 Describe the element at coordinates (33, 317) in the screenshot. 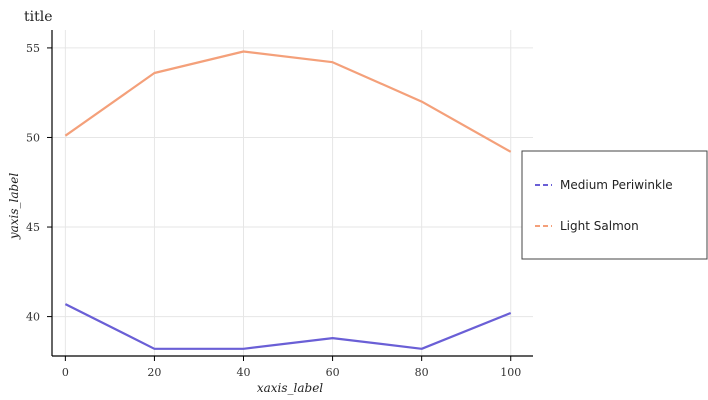

I see `y-tick-label: 40` at that location.